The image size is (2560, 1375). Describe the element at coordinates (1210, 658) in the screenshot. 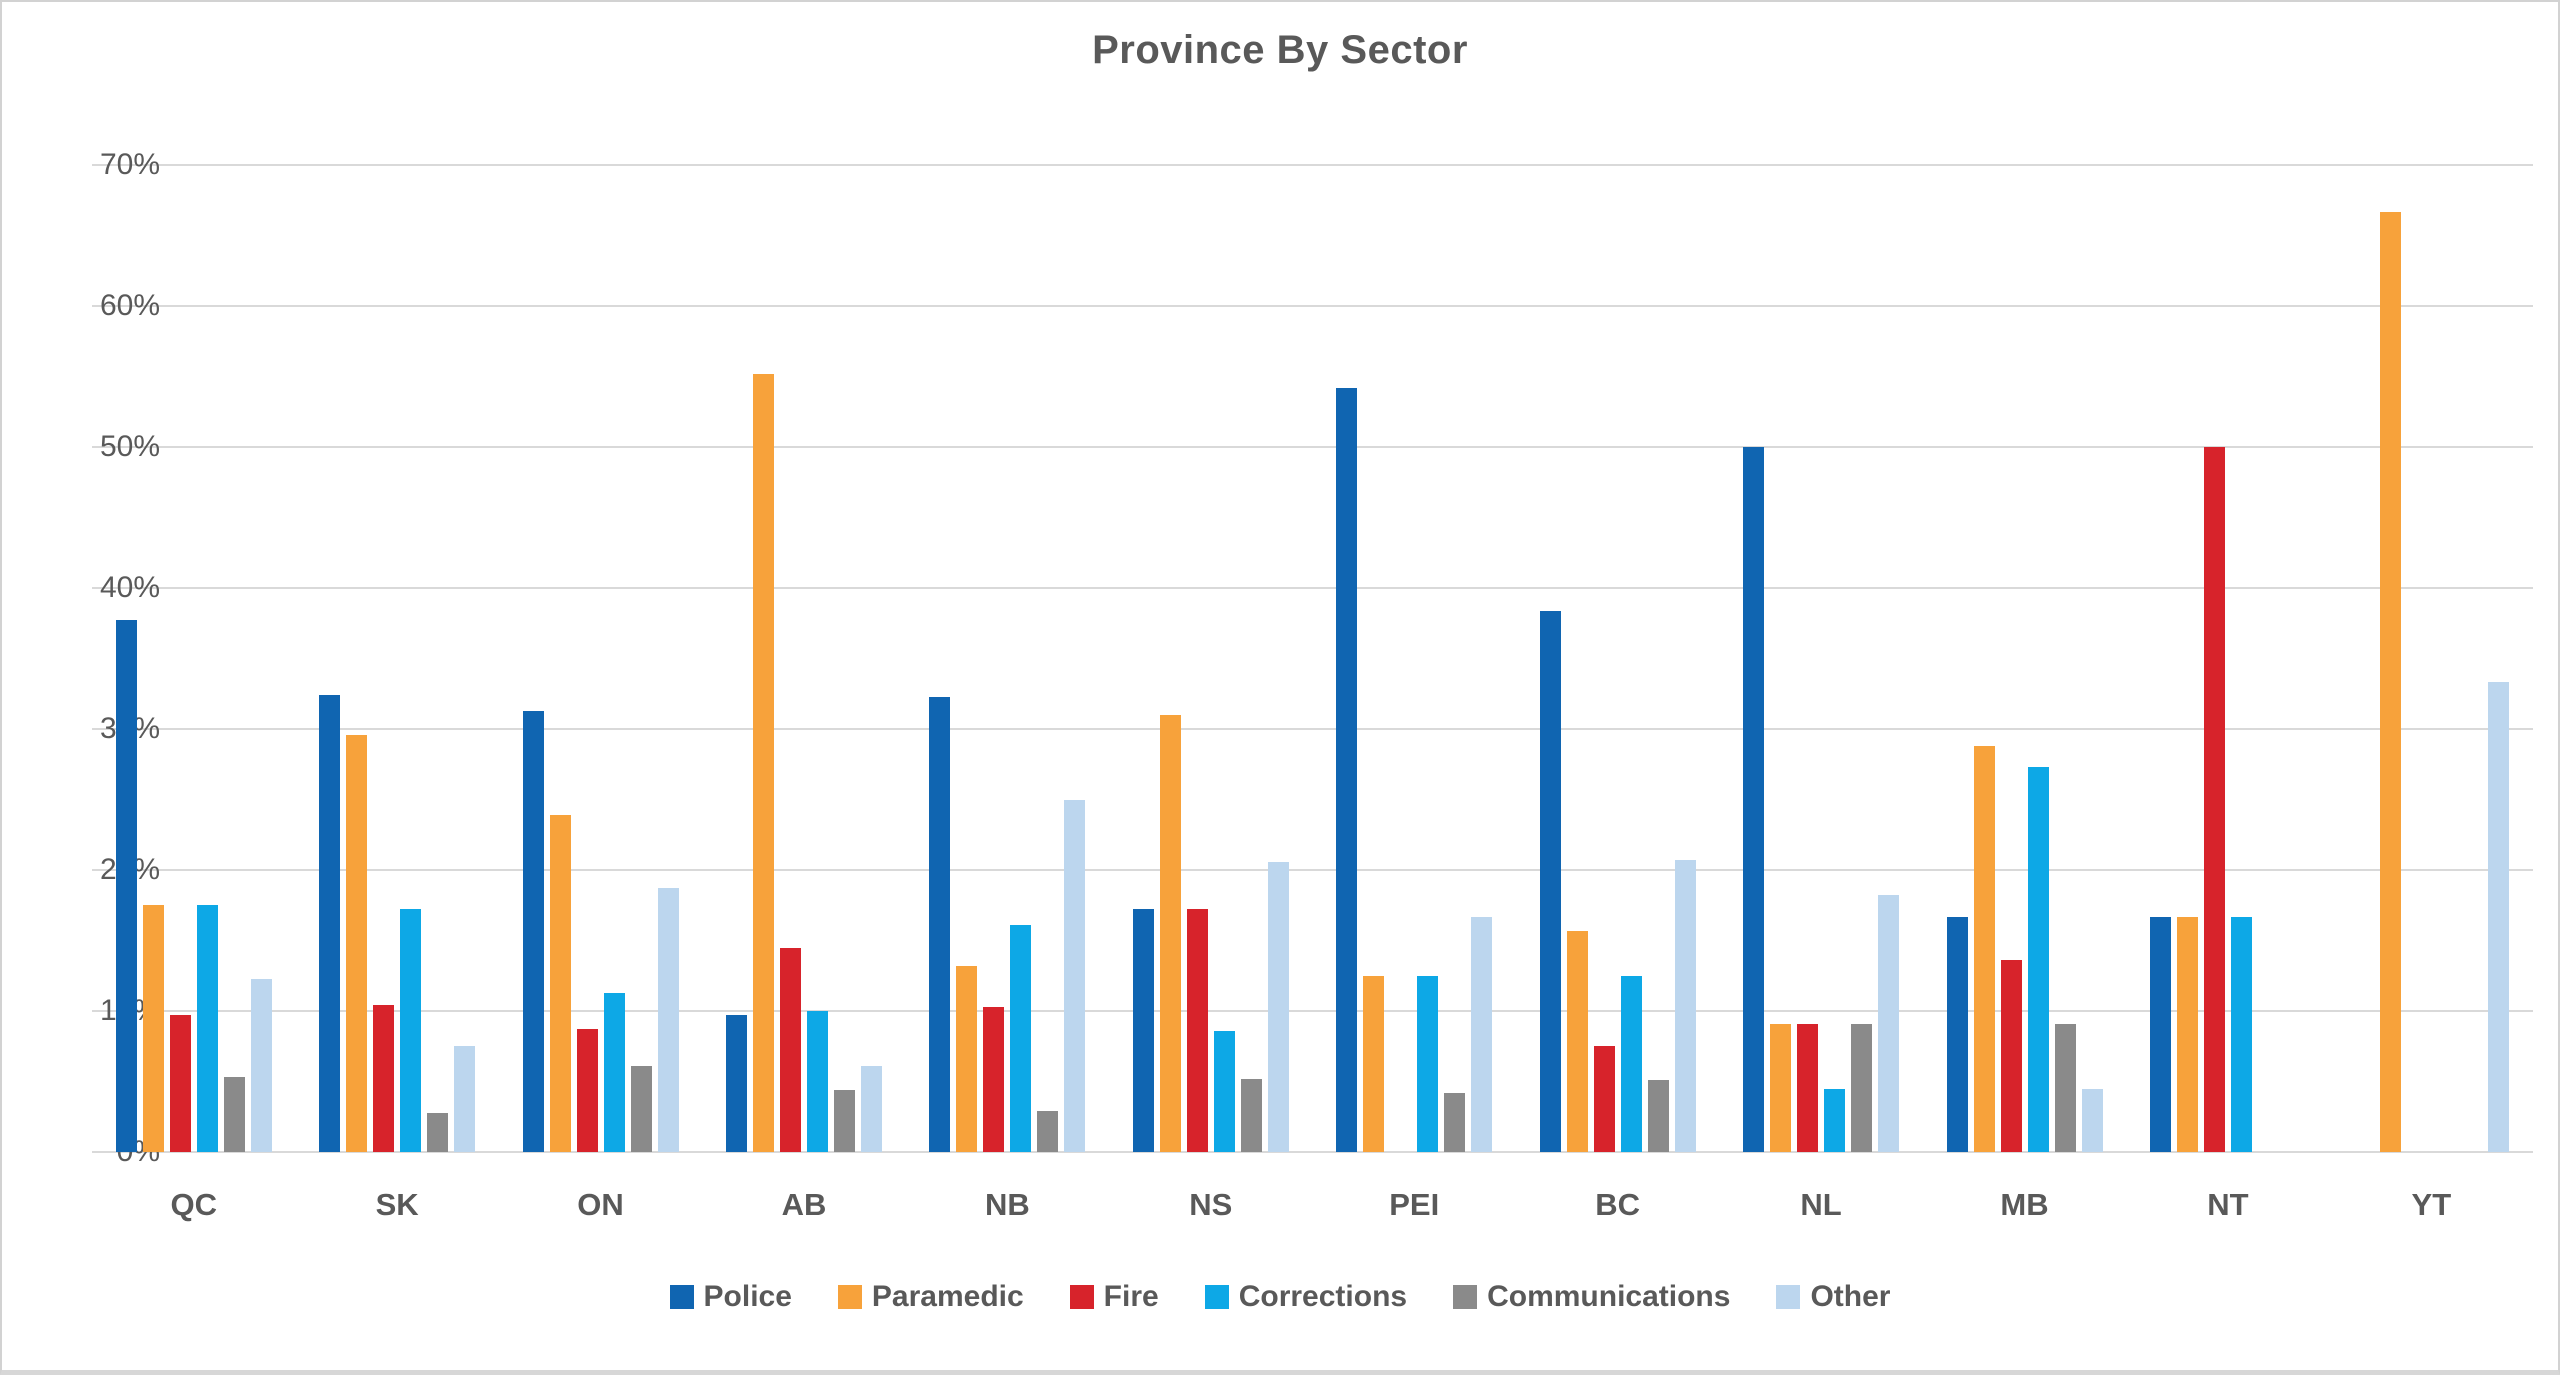

I see `bar-group-NS` at that location.